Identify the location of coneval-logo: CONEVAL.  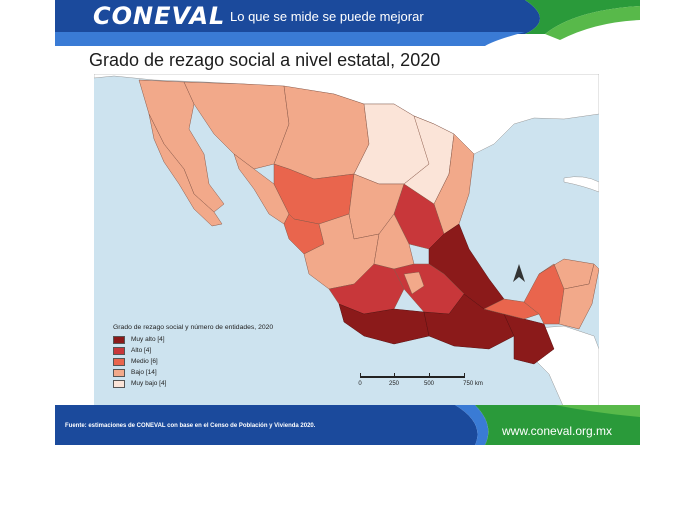
(159, 16).